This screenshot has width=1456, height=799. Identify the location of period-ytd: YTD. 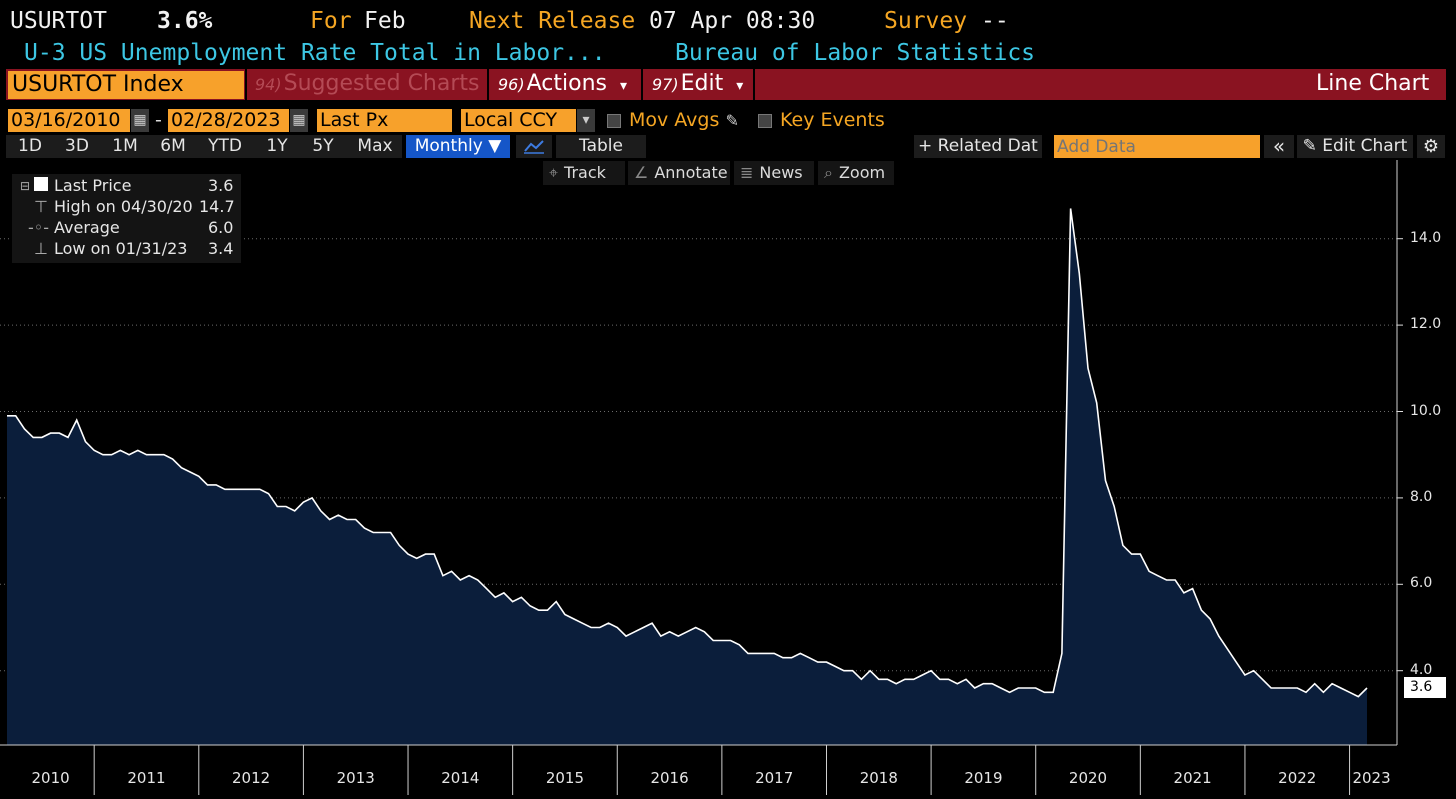
(225, 146).